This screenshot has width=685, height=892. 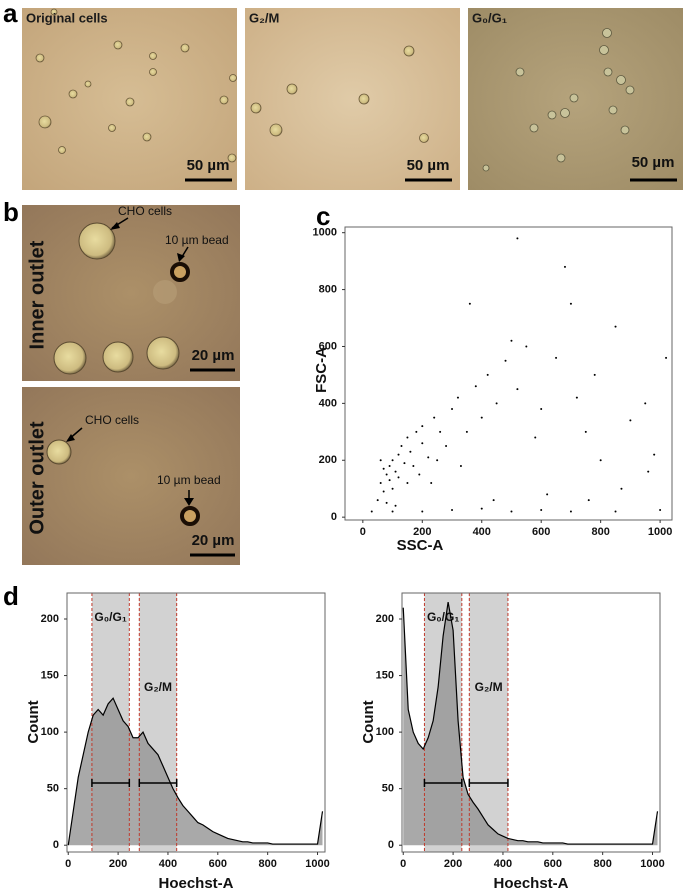 I want to click on micrograph-label: G₀/G₁, so click(x=489, y=17).